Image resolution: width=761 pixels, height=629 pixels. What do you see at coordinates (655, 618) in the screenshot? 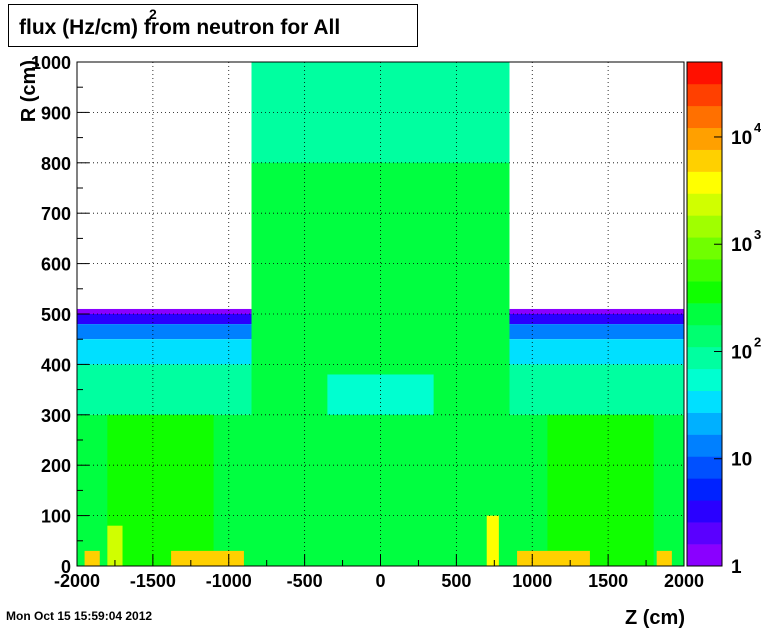
I see `x-axis-label: Z (cm)` at bounding box center [655, 618].